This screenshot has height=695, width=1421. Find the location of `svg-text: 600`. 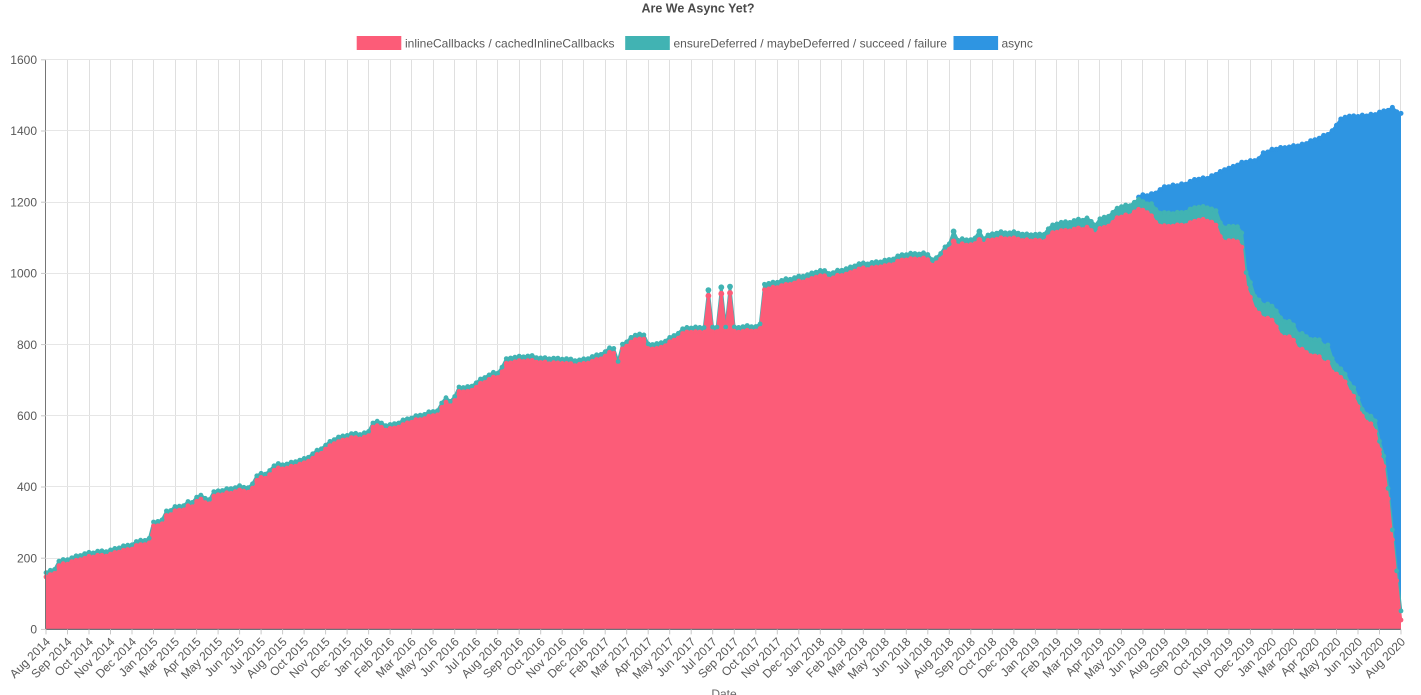

svg-text: 600 is located at coordinates (27, 416).